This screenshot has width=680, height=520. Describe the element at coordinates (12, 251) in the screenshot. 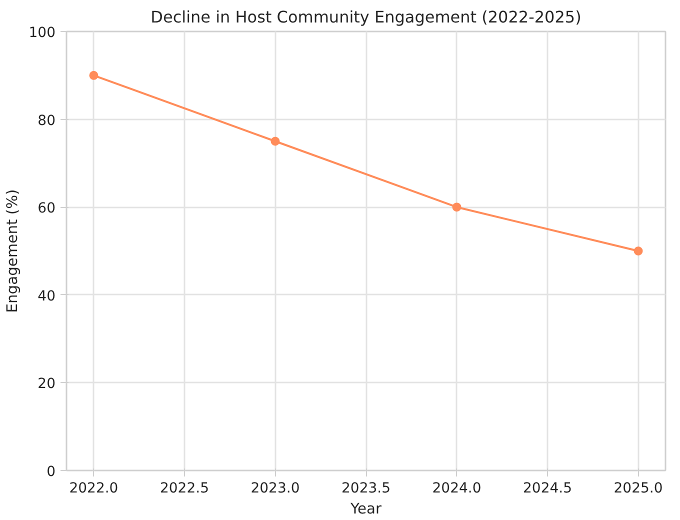

I see `y-axis-title: Engagement (%)` at that location.